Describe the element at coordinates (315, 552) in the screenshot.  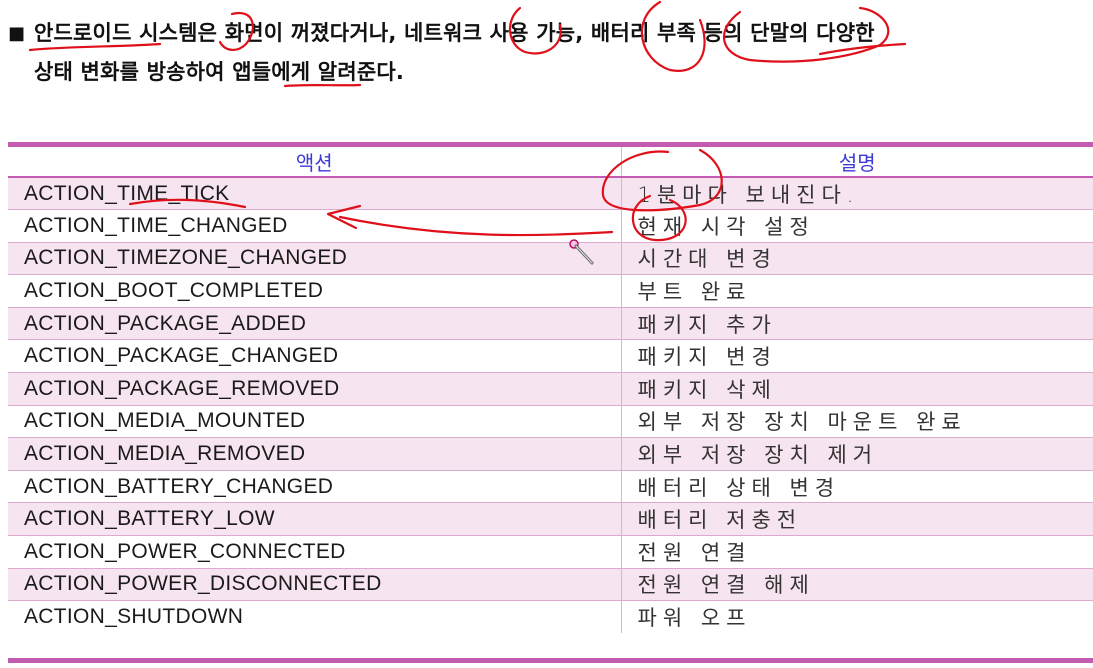
I see `action-name: ACTION_POWER_CONNECTED` at that location.